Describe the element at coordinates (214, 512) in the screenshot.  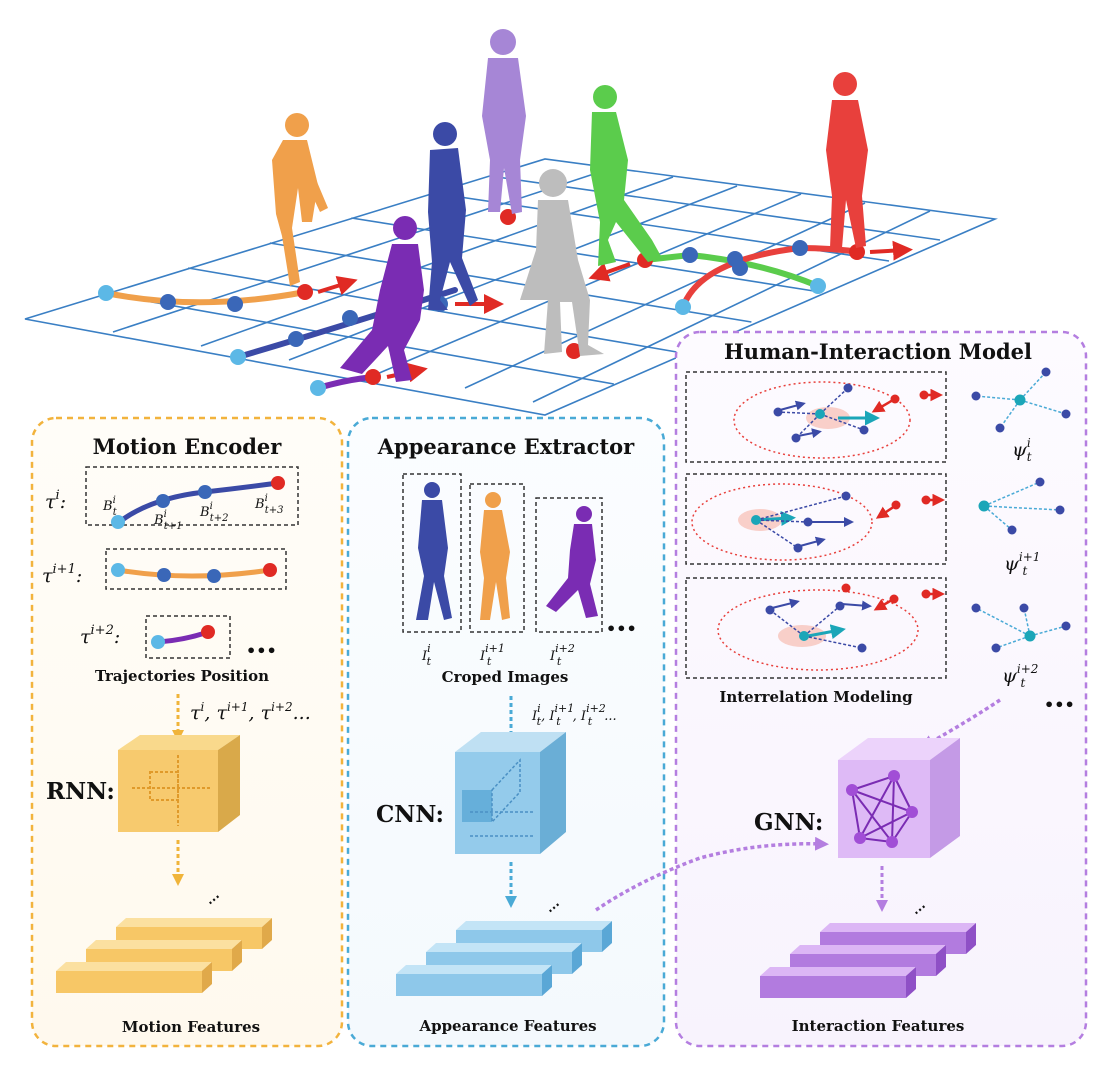
I see `b-t2-label: Bi t+2` at that location.